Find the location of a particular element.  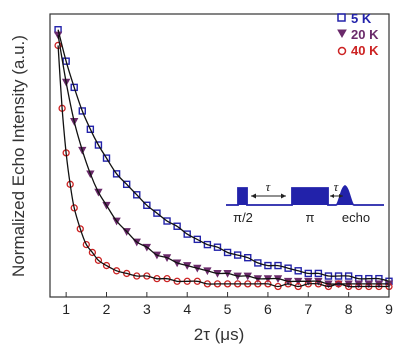

tau-label-1: τ is located at coordinates (269, 186).